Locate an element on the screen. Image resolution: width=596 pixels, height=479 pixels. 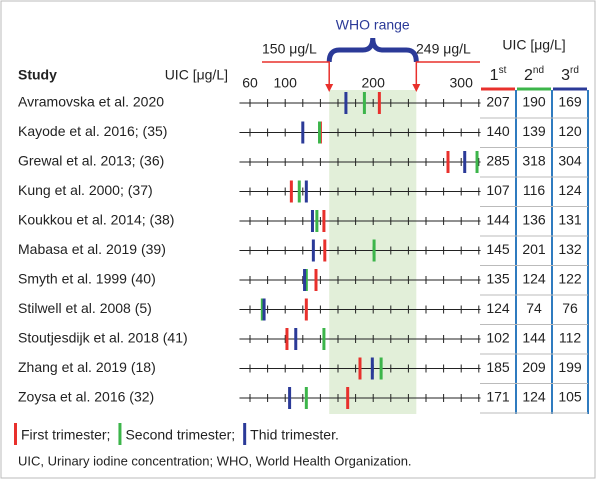
table-value: 116 is located at coordinates (534, 190).